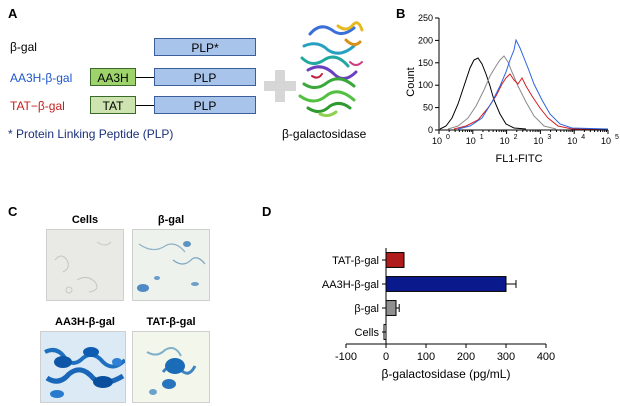  What do you see at coordinates (91, 134) in the screenshot?
I see `plp-footnote: * Protein Linking Peptide (PLP)` at bounding box center [91, 134].